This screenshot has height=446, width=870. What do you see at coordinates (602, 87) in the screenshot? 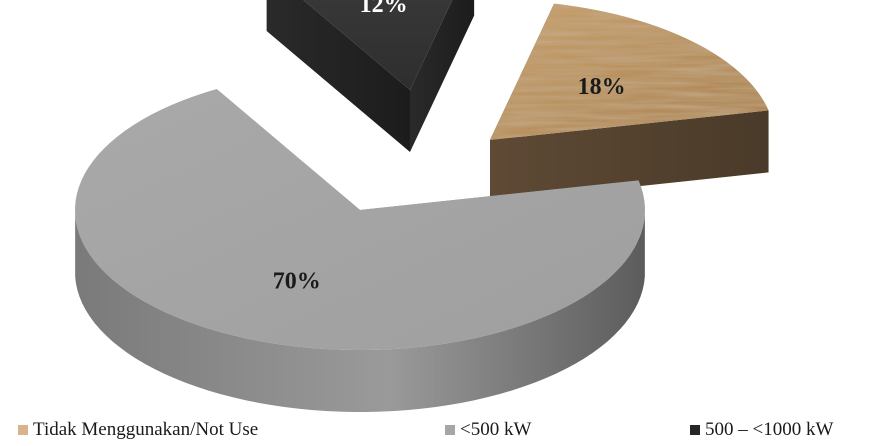
I see `slice-not-use-label: 18%` at bounding box center [602, 87].